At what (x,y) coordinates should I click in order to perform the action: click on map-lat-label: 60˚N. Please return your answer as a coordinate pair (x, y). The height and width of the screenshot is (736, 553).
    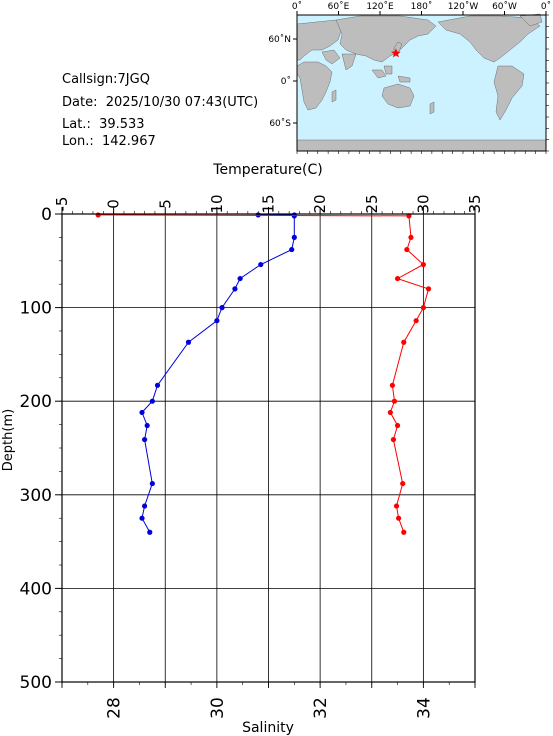
    Looking at the image, I should click on (279, 39).